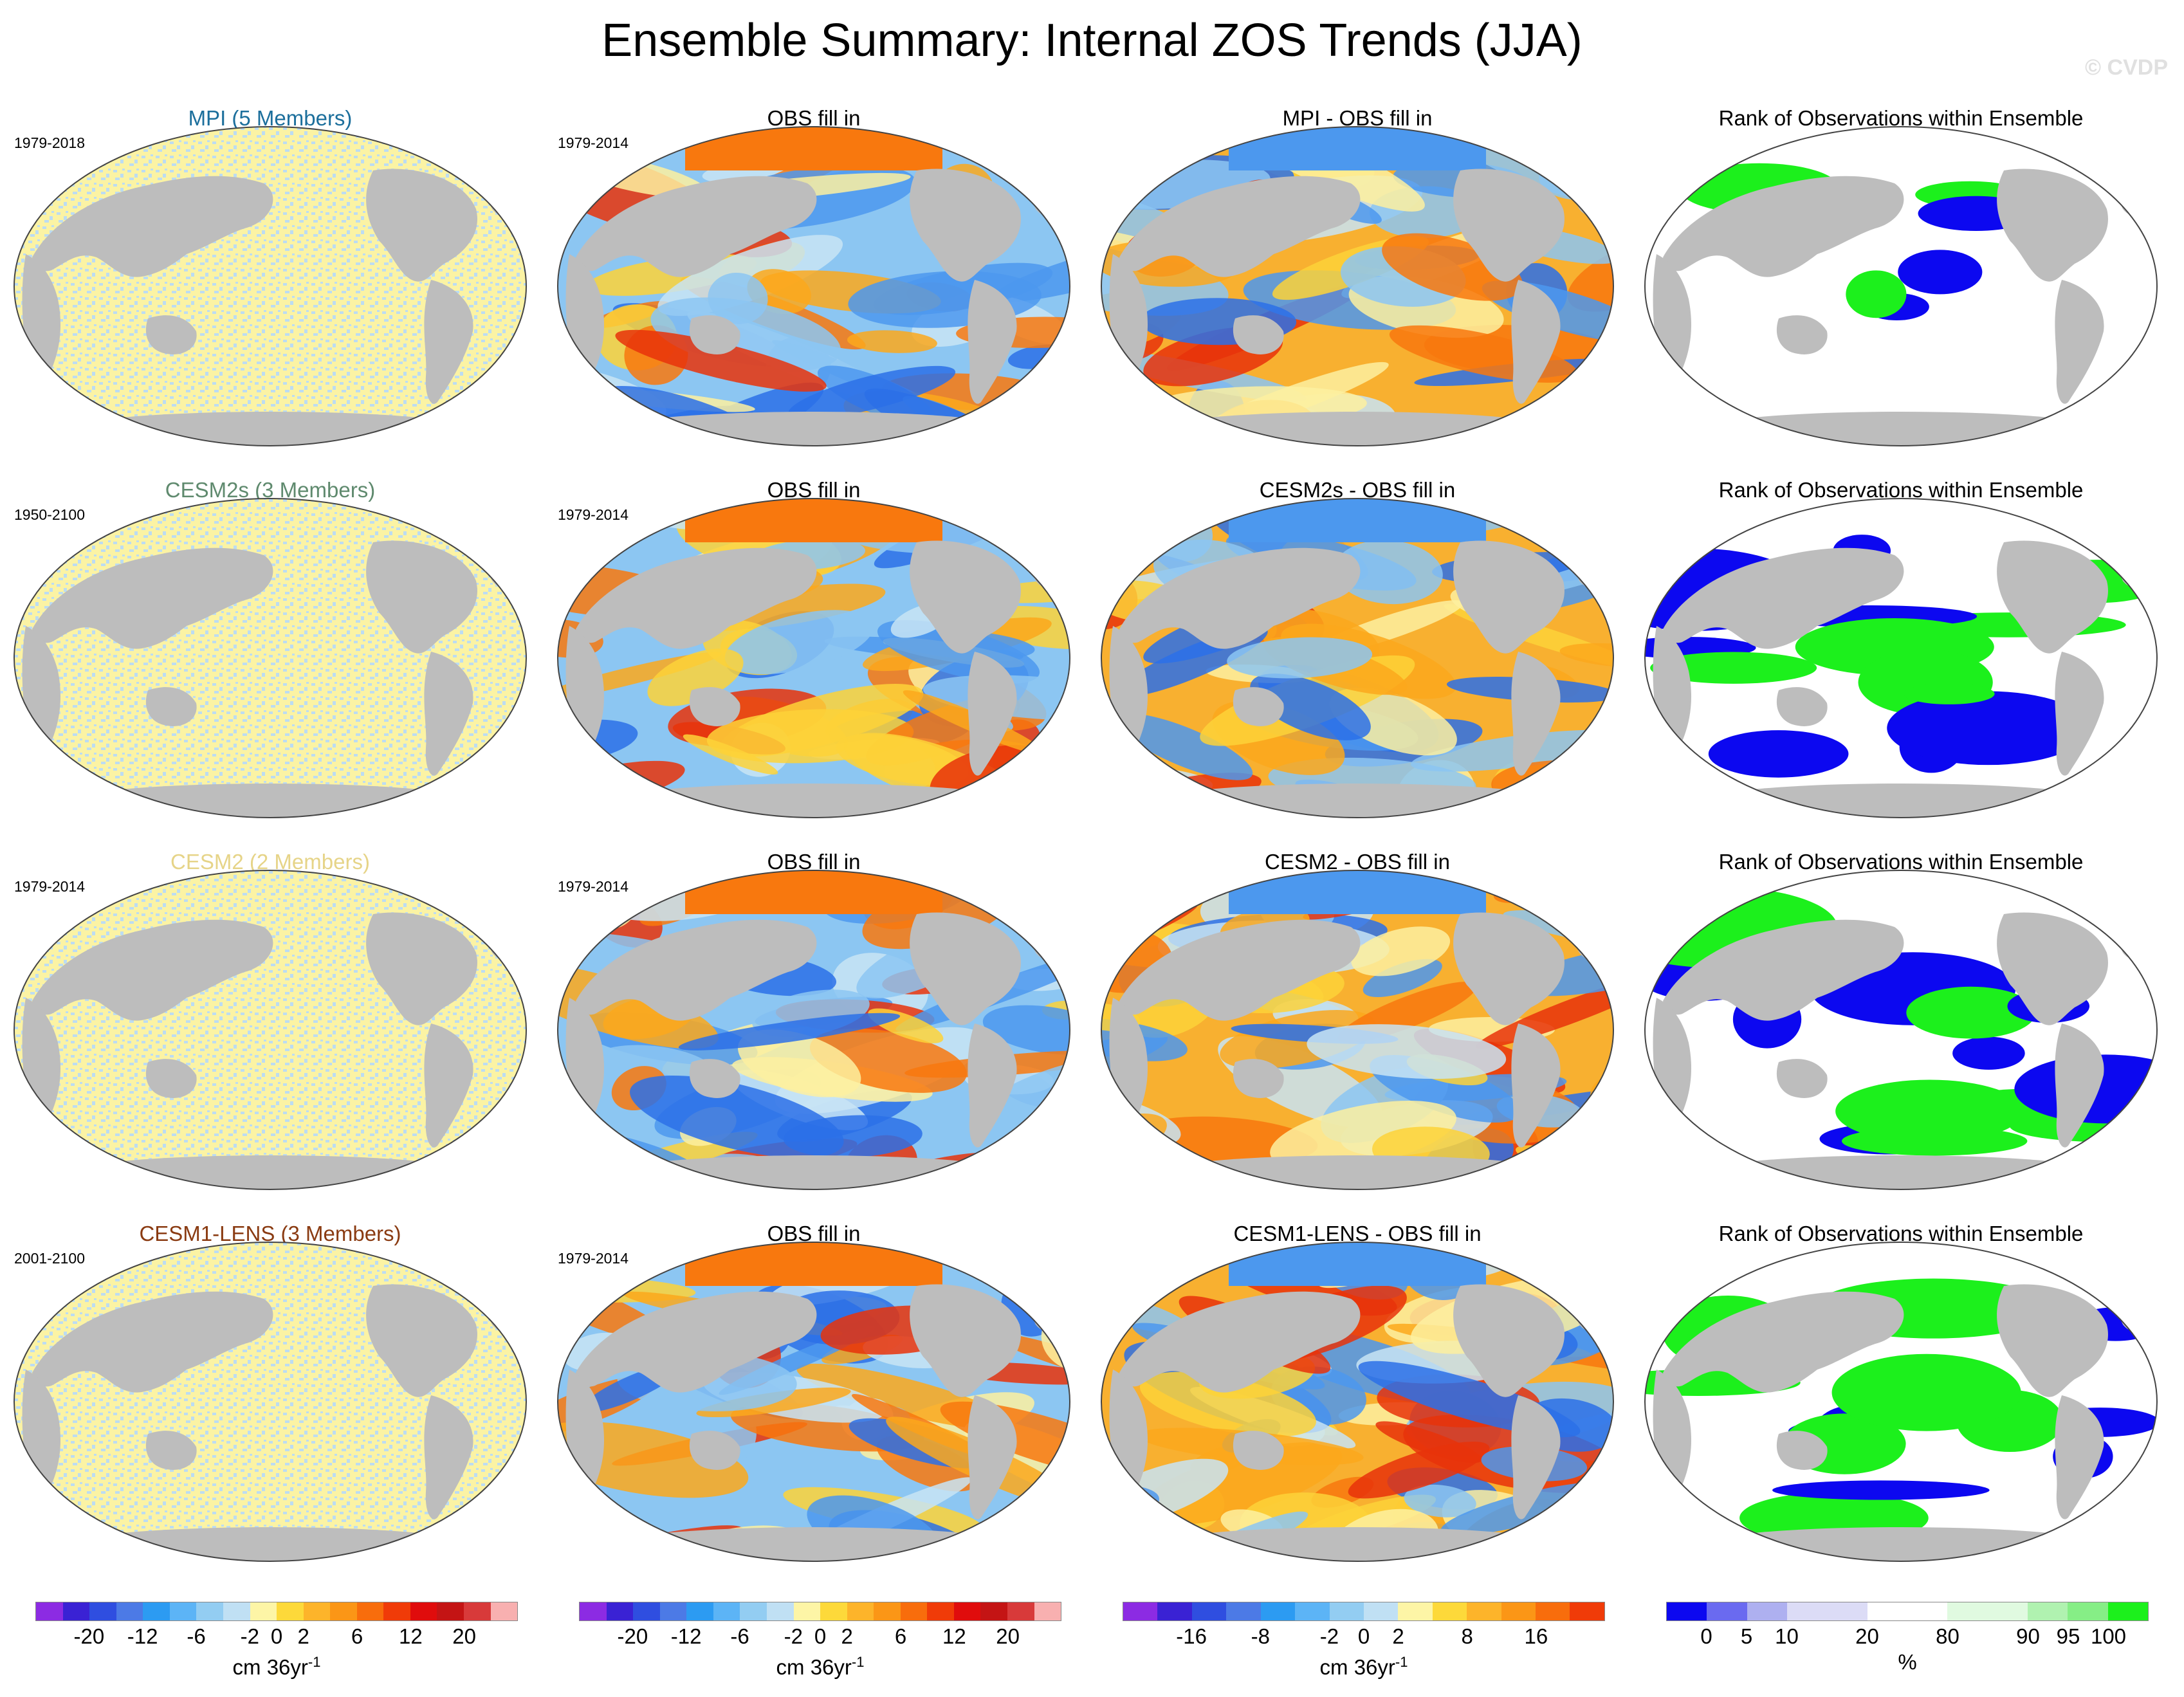  Describe the element at coordinates (2068, 1636) in the screenshot. I see `colorbar-tick-label: 95` at that location.